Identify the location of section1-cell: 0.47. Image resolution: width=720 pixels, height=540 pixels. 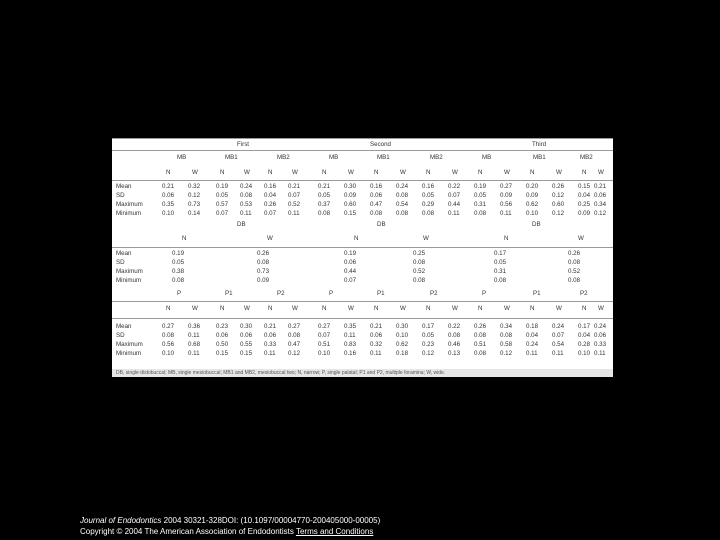
(376, 204).